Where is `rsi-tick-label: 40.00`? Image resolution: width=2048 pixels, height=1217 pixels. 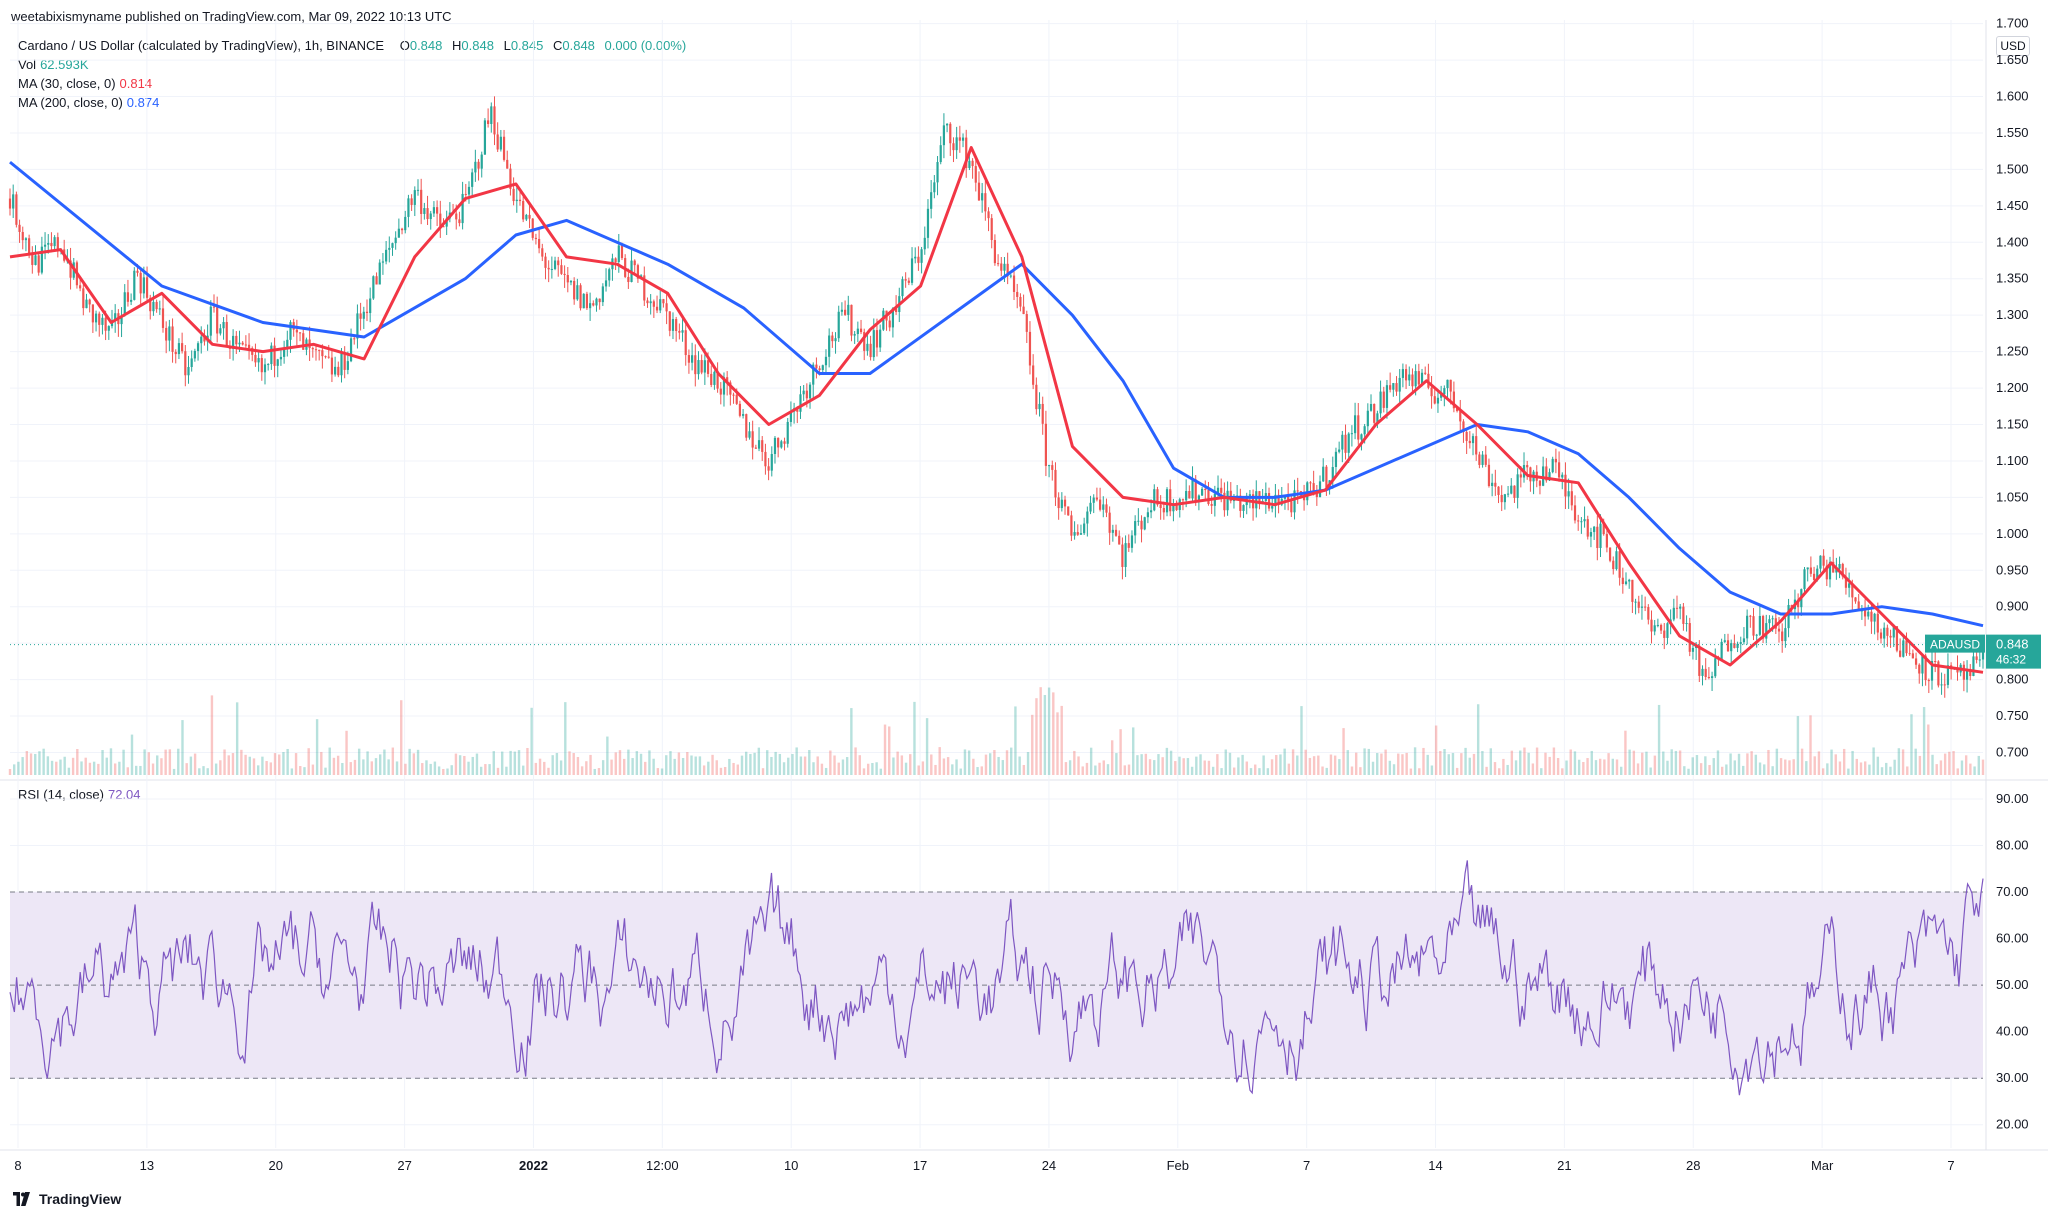
rsi-tick-label: 40.00 is located at coordinates (2012, 1031).